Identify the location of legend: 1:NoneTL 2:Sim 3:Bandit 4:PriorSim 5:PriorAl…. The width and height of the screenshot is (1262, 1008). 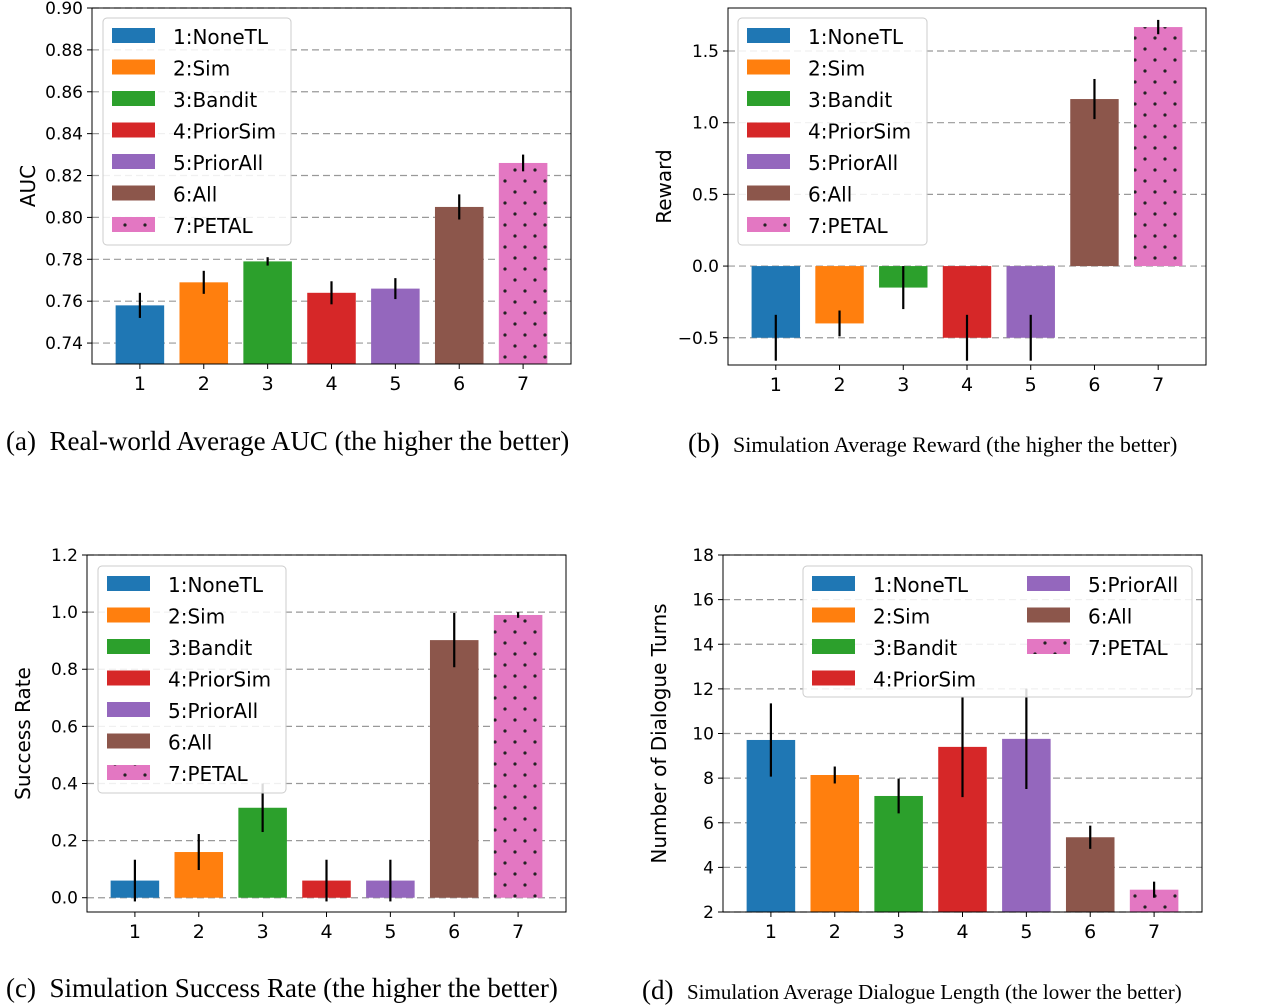
(997, 631).